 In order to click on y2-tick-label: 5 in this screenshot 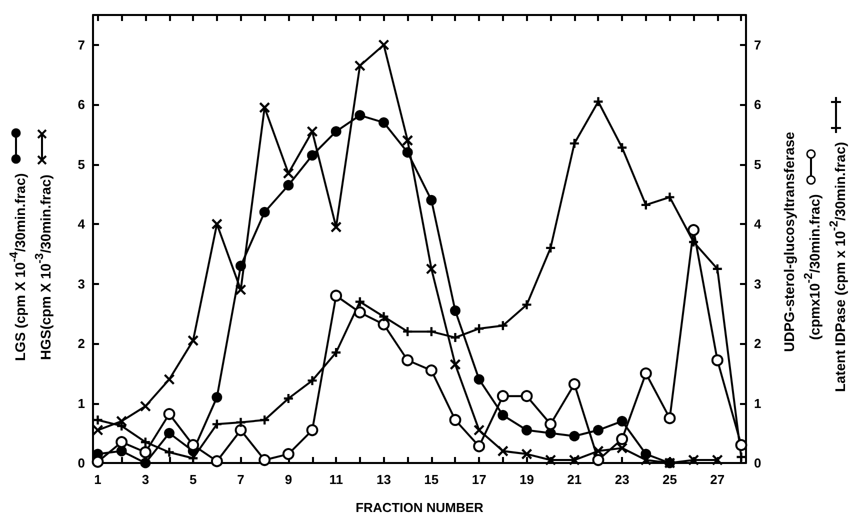, I will do `click(758, 164)`.